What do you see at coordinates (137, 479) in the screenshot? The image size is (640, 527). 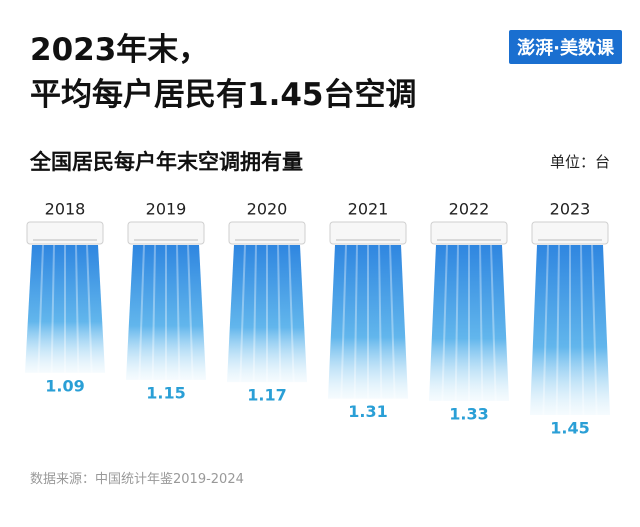 I see `source-note: 数据来源：中国统计年鉴2019-2024` at bounding box center [137, 479].